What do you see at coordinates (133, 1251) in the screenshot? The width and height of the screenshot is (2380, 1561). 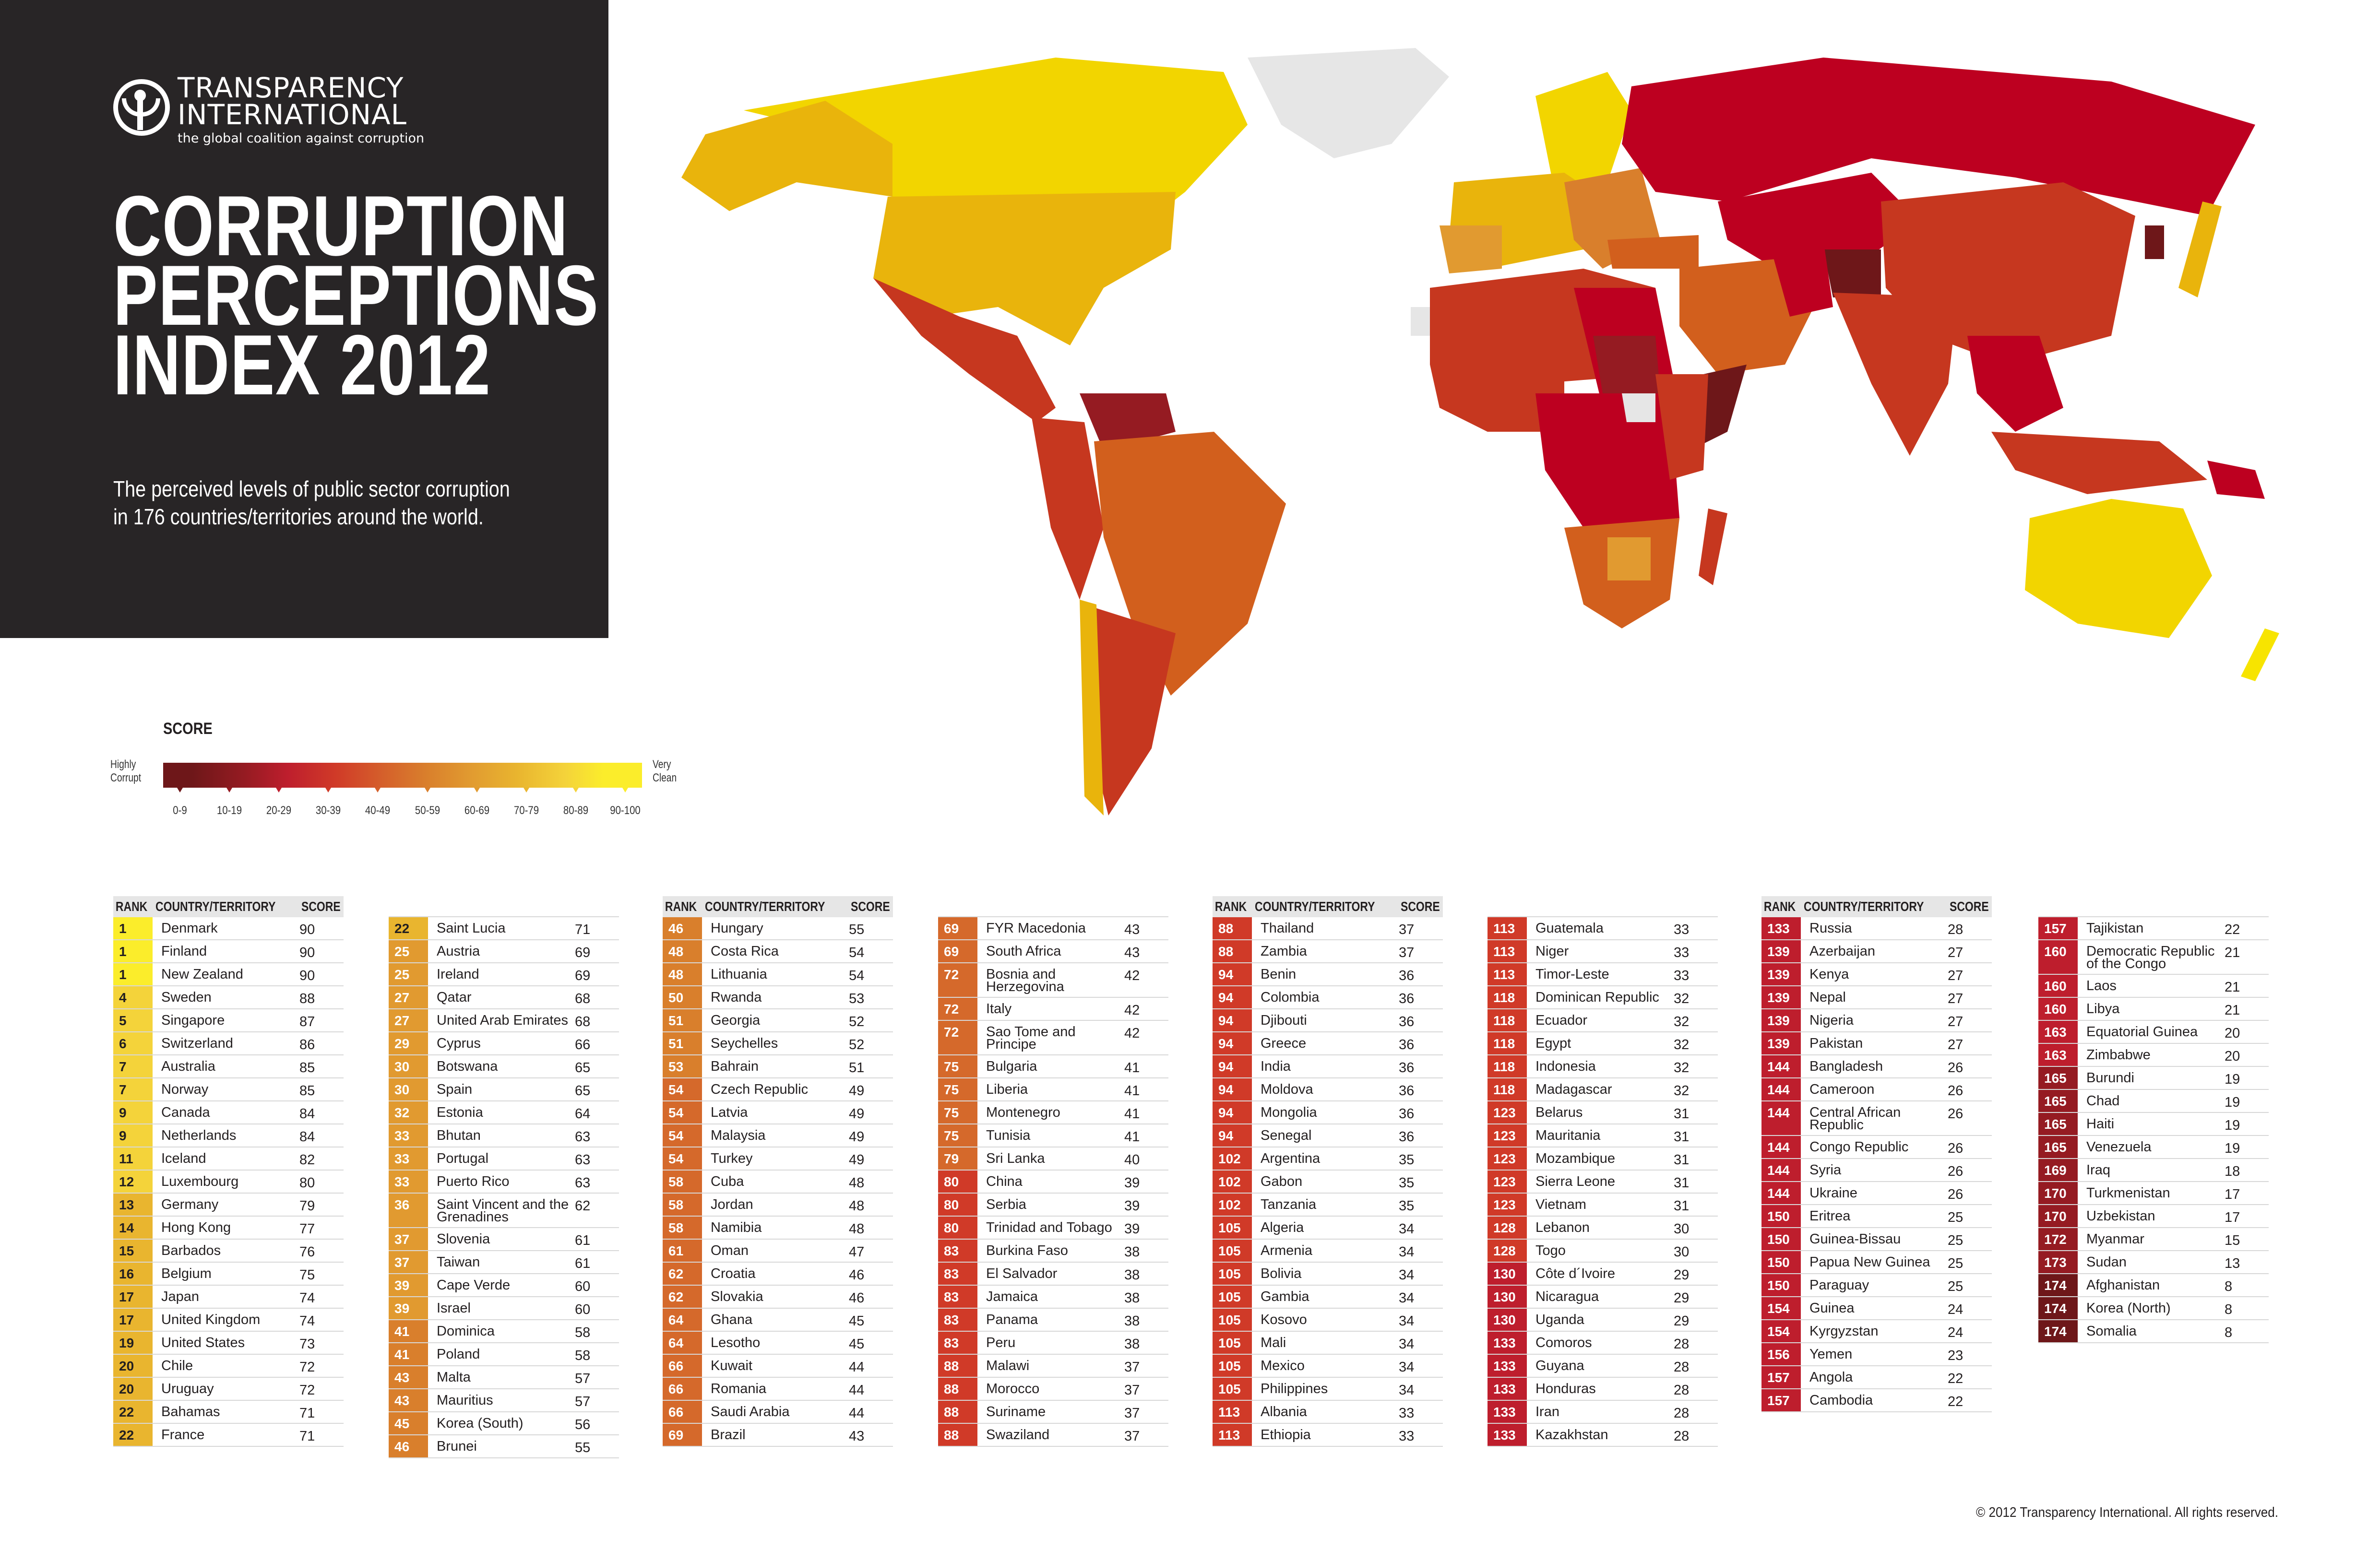 I see `rank-cell: 15` at bounding box center [133, 1251].